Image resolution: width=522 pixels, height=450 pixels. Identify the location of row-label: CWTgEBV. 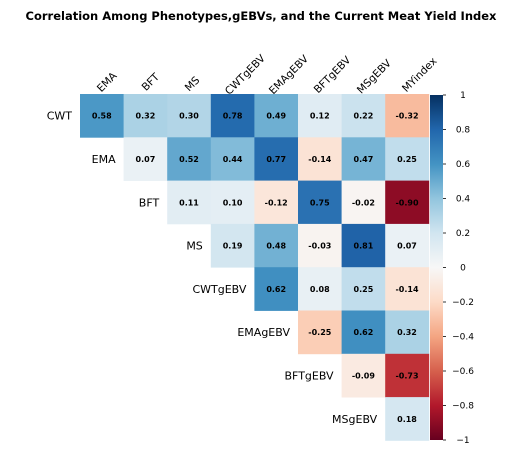
(219, 289).